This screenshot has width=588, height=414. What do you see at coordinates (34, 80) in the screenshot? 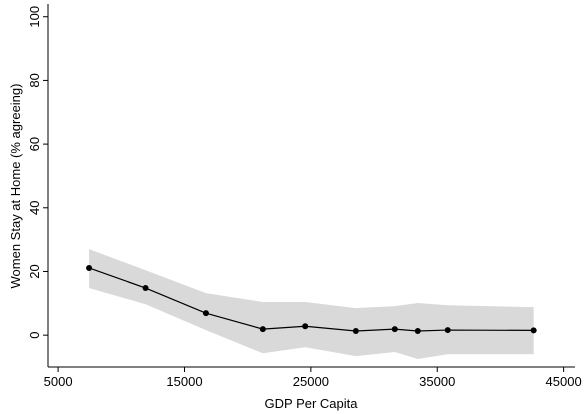
I see `y-tick-label: 80` at bounding box center [34, 80].